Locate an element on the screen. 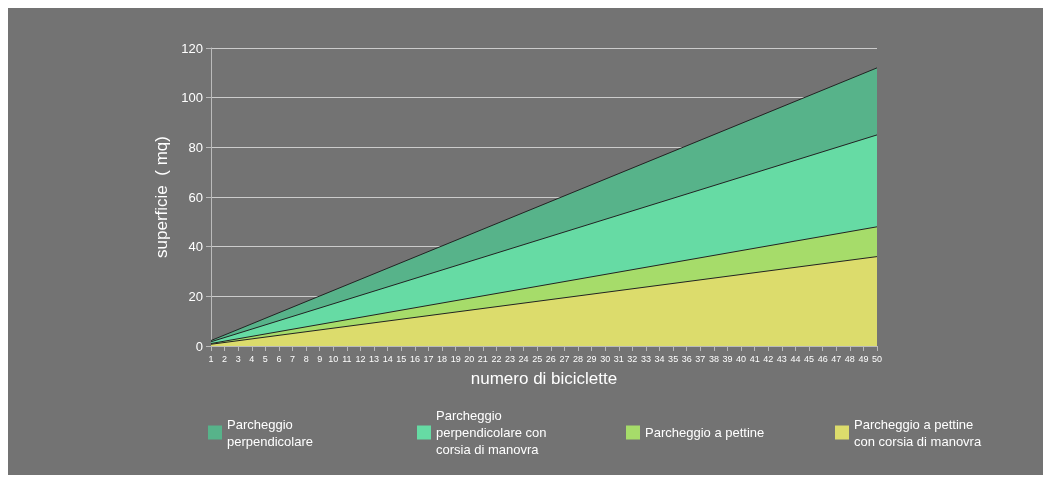 This screenshot has height=483, width=1051. x-tick-label: 27 is located at coordinates (564, 358).